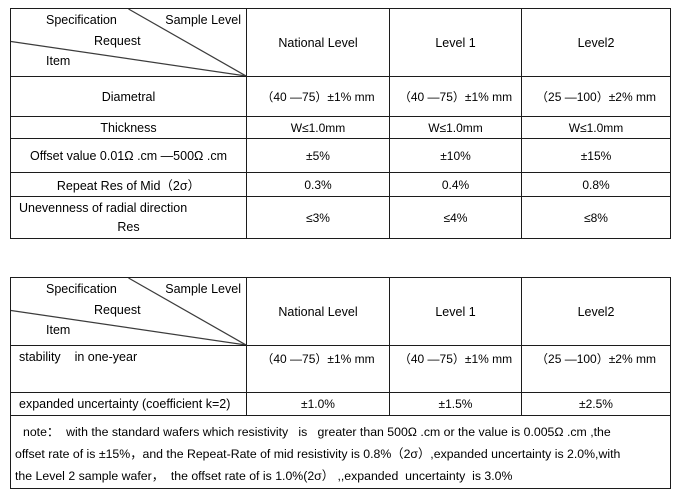 The width and height of the screenshot is (678, 502). I want to click on value-cell: ±1.0%, so click(318, 404).